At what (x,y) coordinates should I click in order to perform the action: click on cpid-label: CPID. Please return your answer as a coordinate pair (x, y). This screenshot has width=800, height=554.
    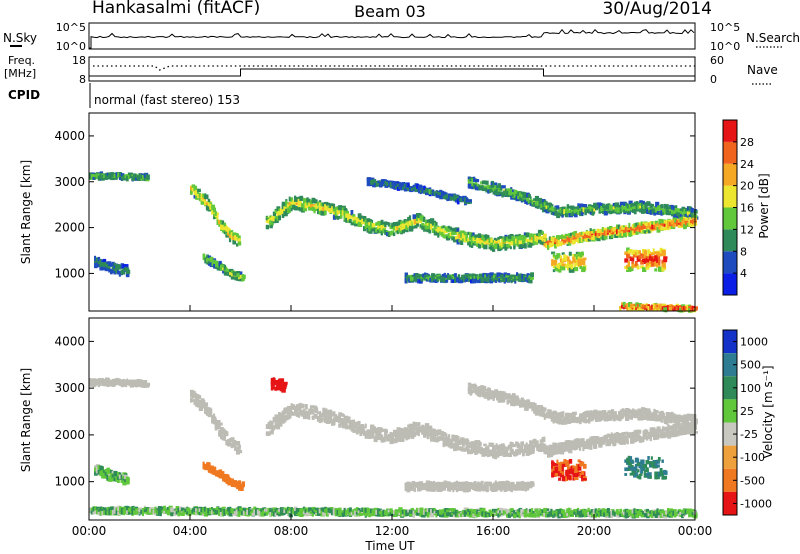
    Looking at the image, I should click on (24, 95).